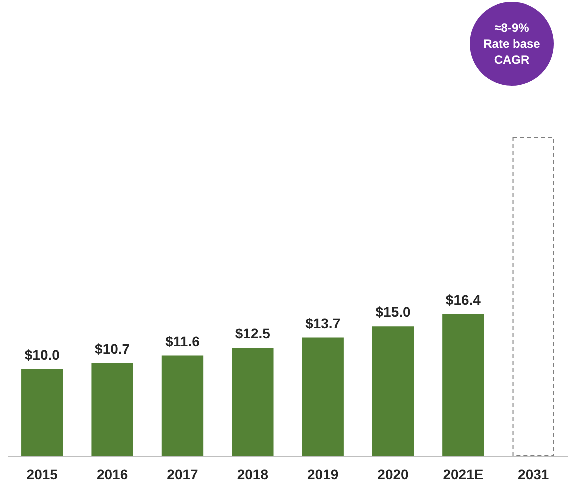 The height and width of the screenshot is (489, 576). Describe the element at coordinates (112, 349) in the screenshot. I see `data-label: $10.7` at that location.